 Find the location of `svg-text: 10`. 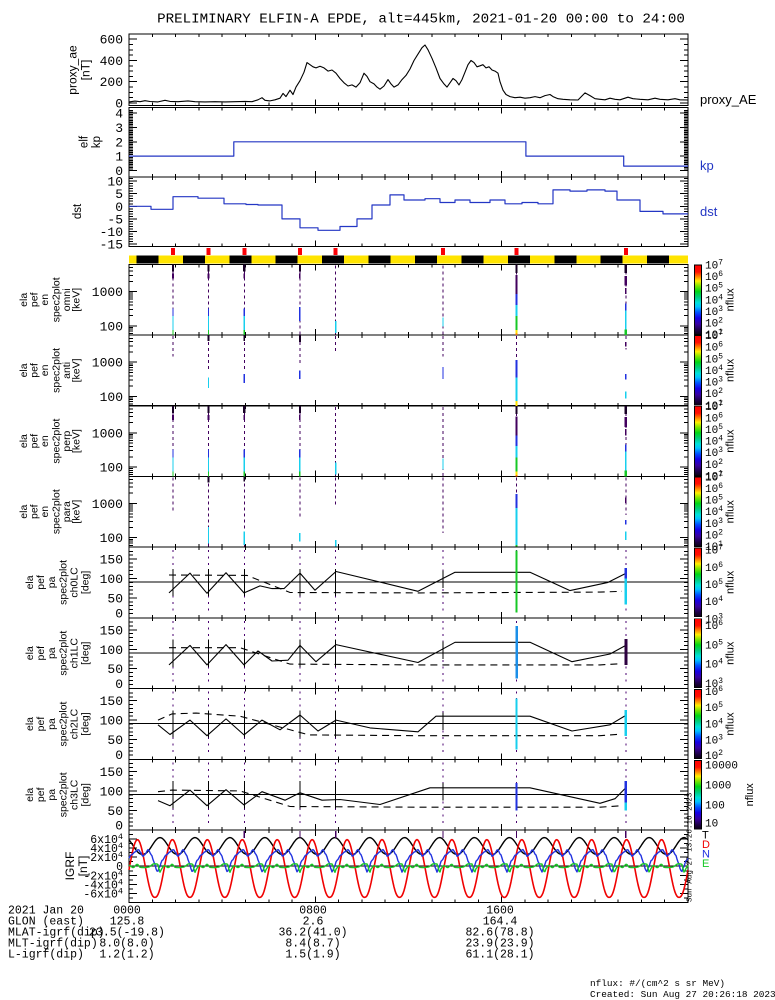

svg-text: 10 is located at coordinates (711, 825).